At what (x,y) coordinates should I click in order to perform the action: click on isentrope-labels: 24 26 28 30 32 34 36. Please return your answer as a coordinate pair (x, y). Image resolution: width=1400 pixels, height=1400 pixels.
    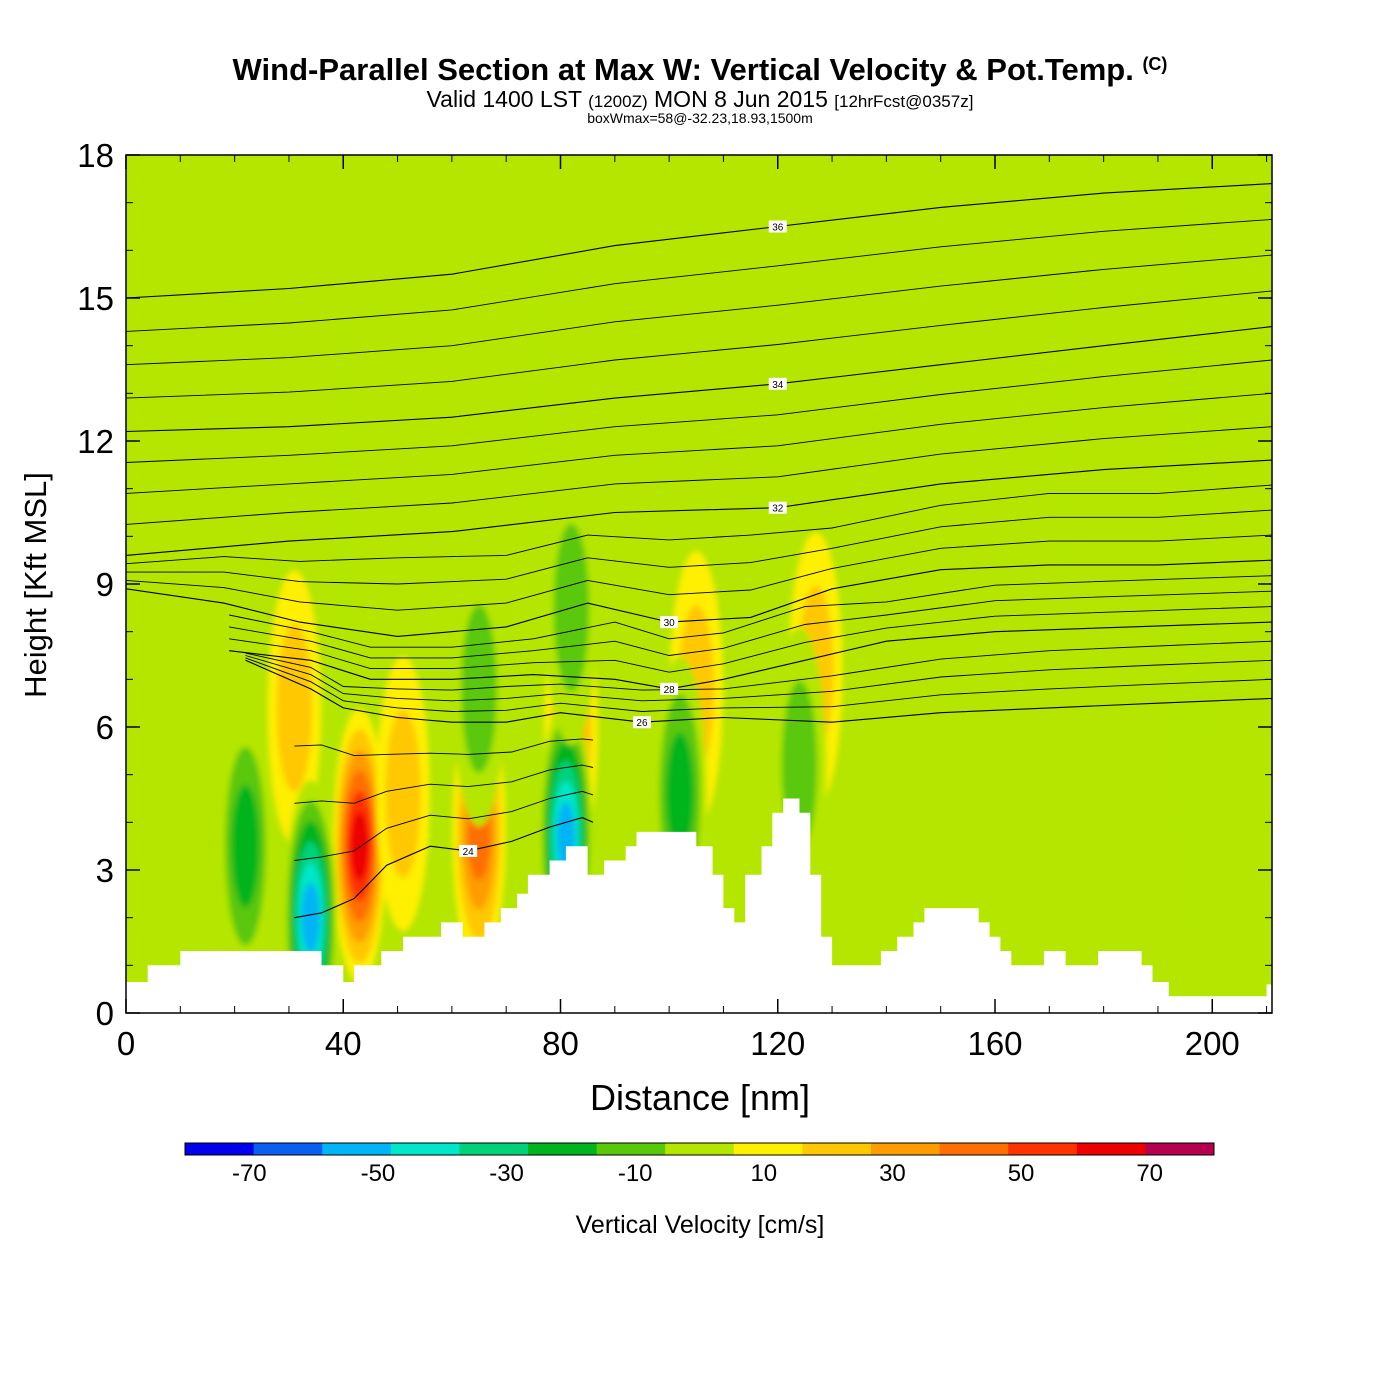
    Looking at the image, I should click on (623, 539).